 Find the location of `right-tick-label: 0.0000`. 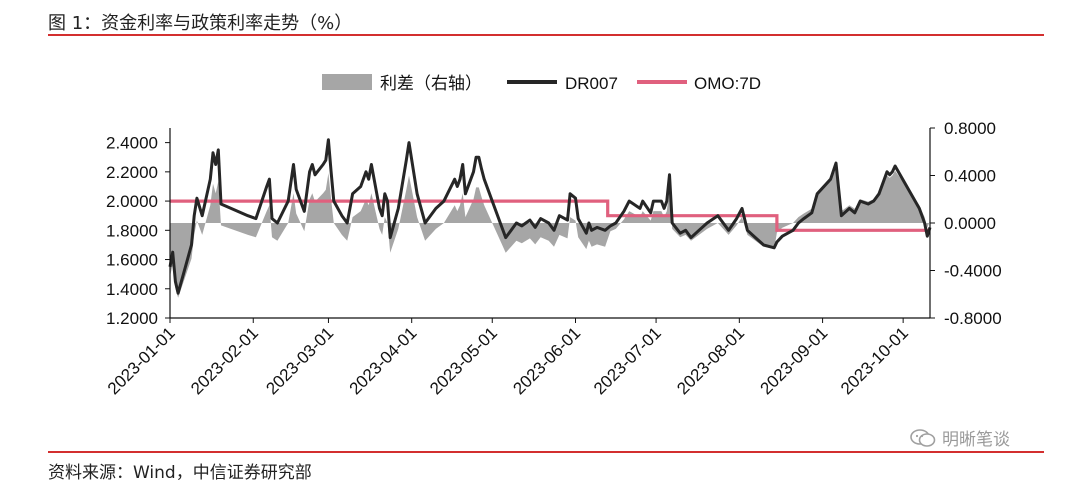

right-tick-label: 0.0000 is located at coordinates (970, 223).